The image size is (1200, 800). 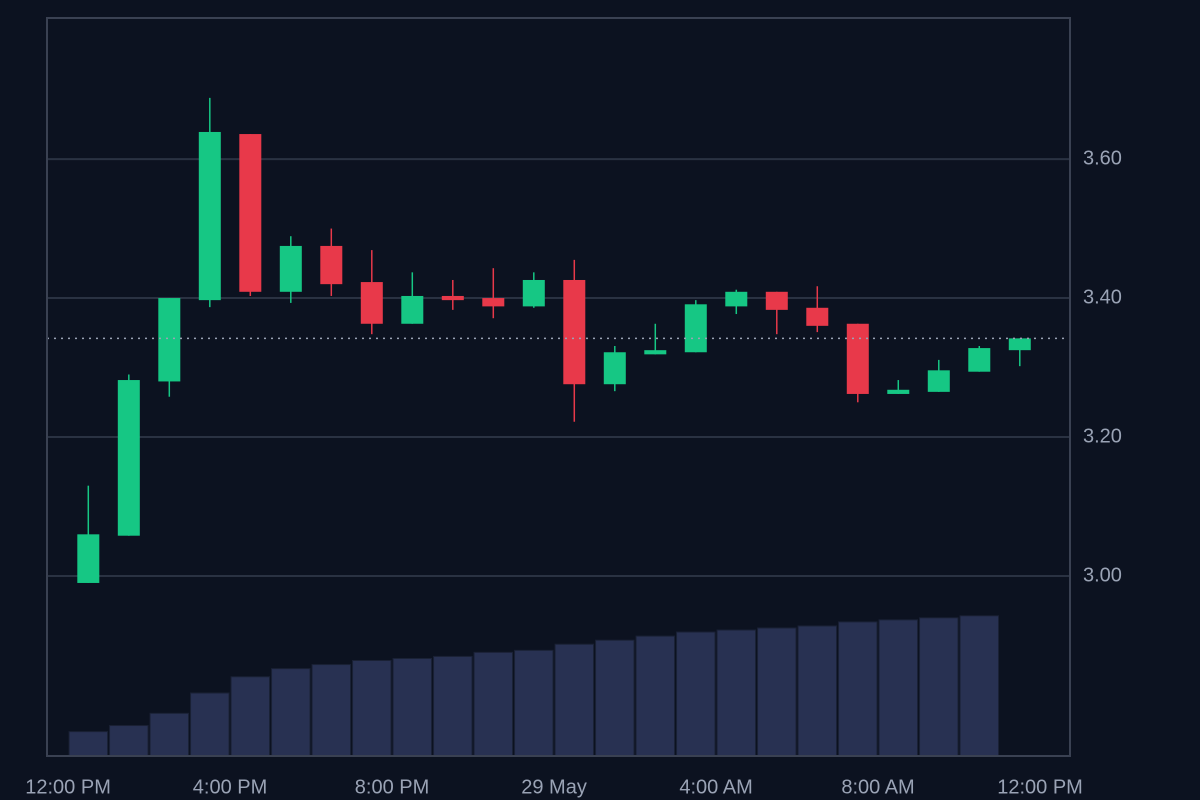 What do you see at coordinates (1102, 158) in the screenshot?
I see `y-tick-label: 3.60` at bounding box center [1102, 158].